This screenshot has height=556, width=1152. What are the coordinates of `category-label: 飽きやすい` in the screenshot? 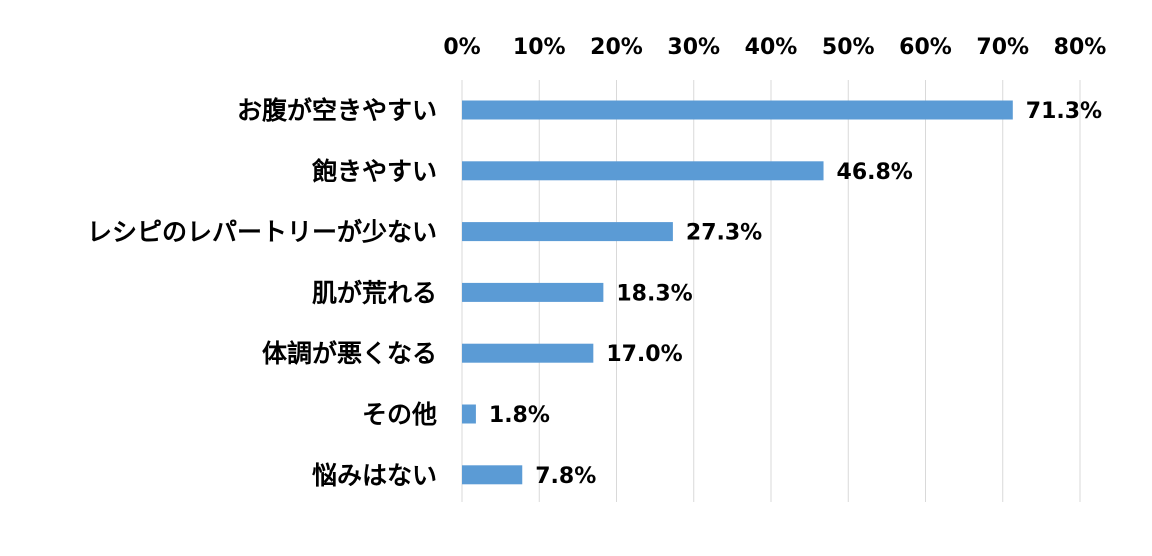 It's located at (374, 171).